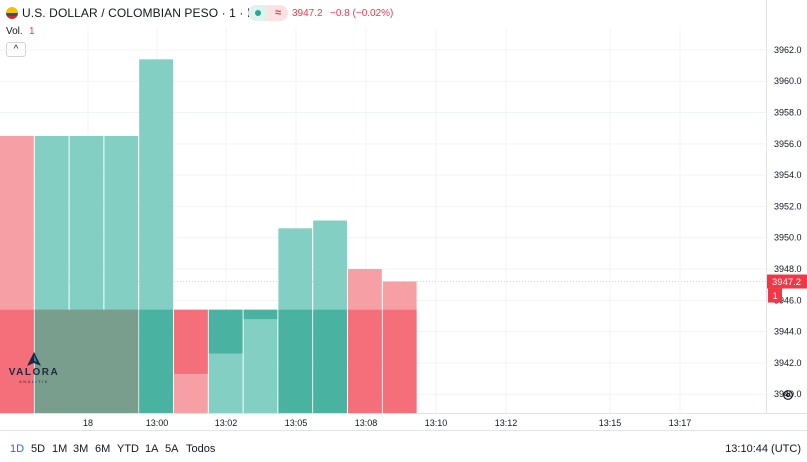 The width and height of the screenshot is (807, 462). What do you see at coordinates (86, 361) in the screenshot?
I see `session-shade` at bounding box center [86, 361].